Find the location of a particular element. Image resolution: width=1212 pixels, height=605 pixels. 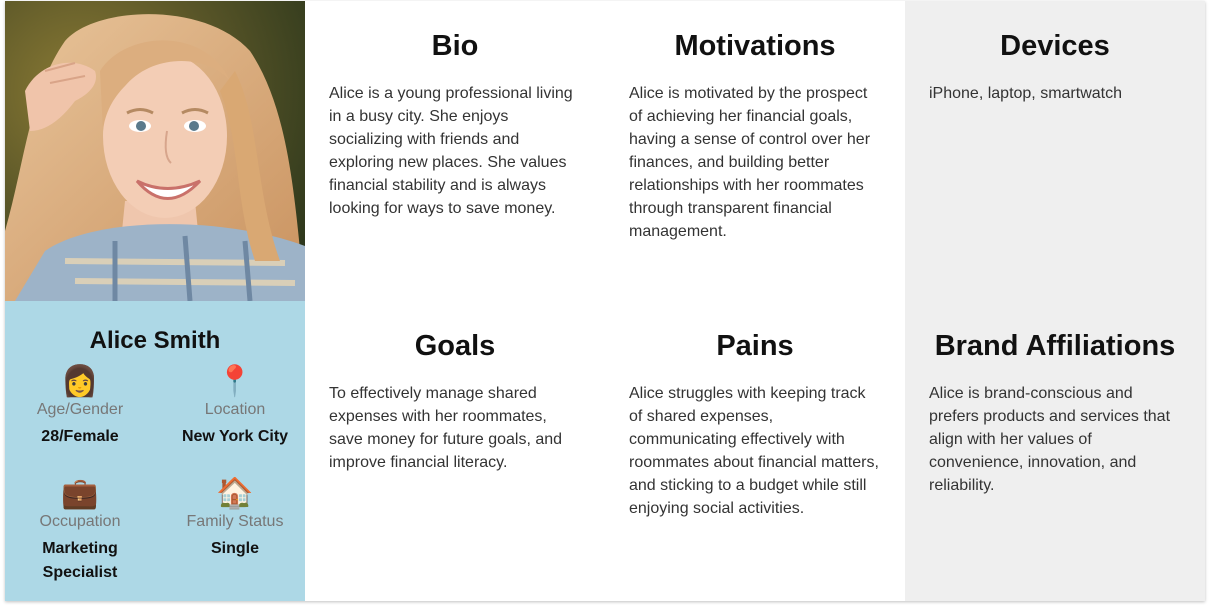

section-title: Pains is located at coordinates (755, 346).